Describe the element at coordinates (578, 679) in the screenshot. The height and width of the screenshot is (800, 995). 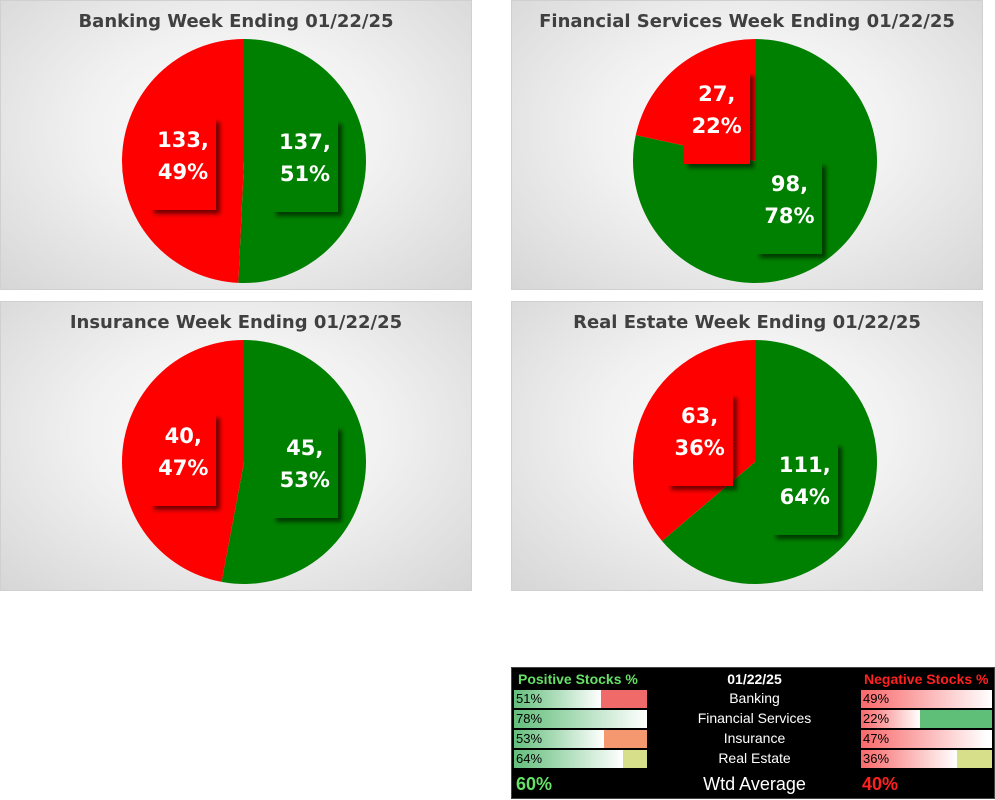
I see `header-positive: Positive Stocks %` at that location.